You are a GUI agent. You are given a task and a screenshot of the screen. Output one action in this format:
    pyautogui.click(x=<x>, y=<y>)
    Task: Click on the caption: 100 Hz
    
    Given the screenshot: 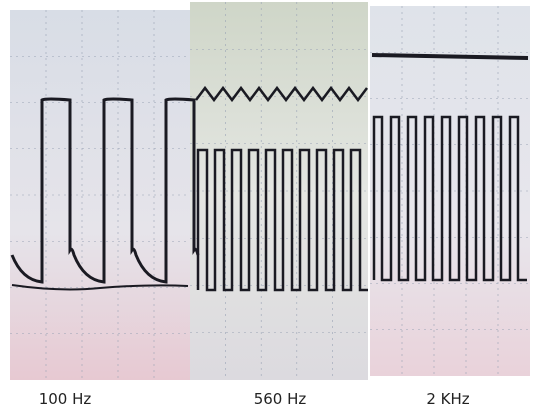 What is the action you would take?
    pyautogui.click(x=65, y=399)
    